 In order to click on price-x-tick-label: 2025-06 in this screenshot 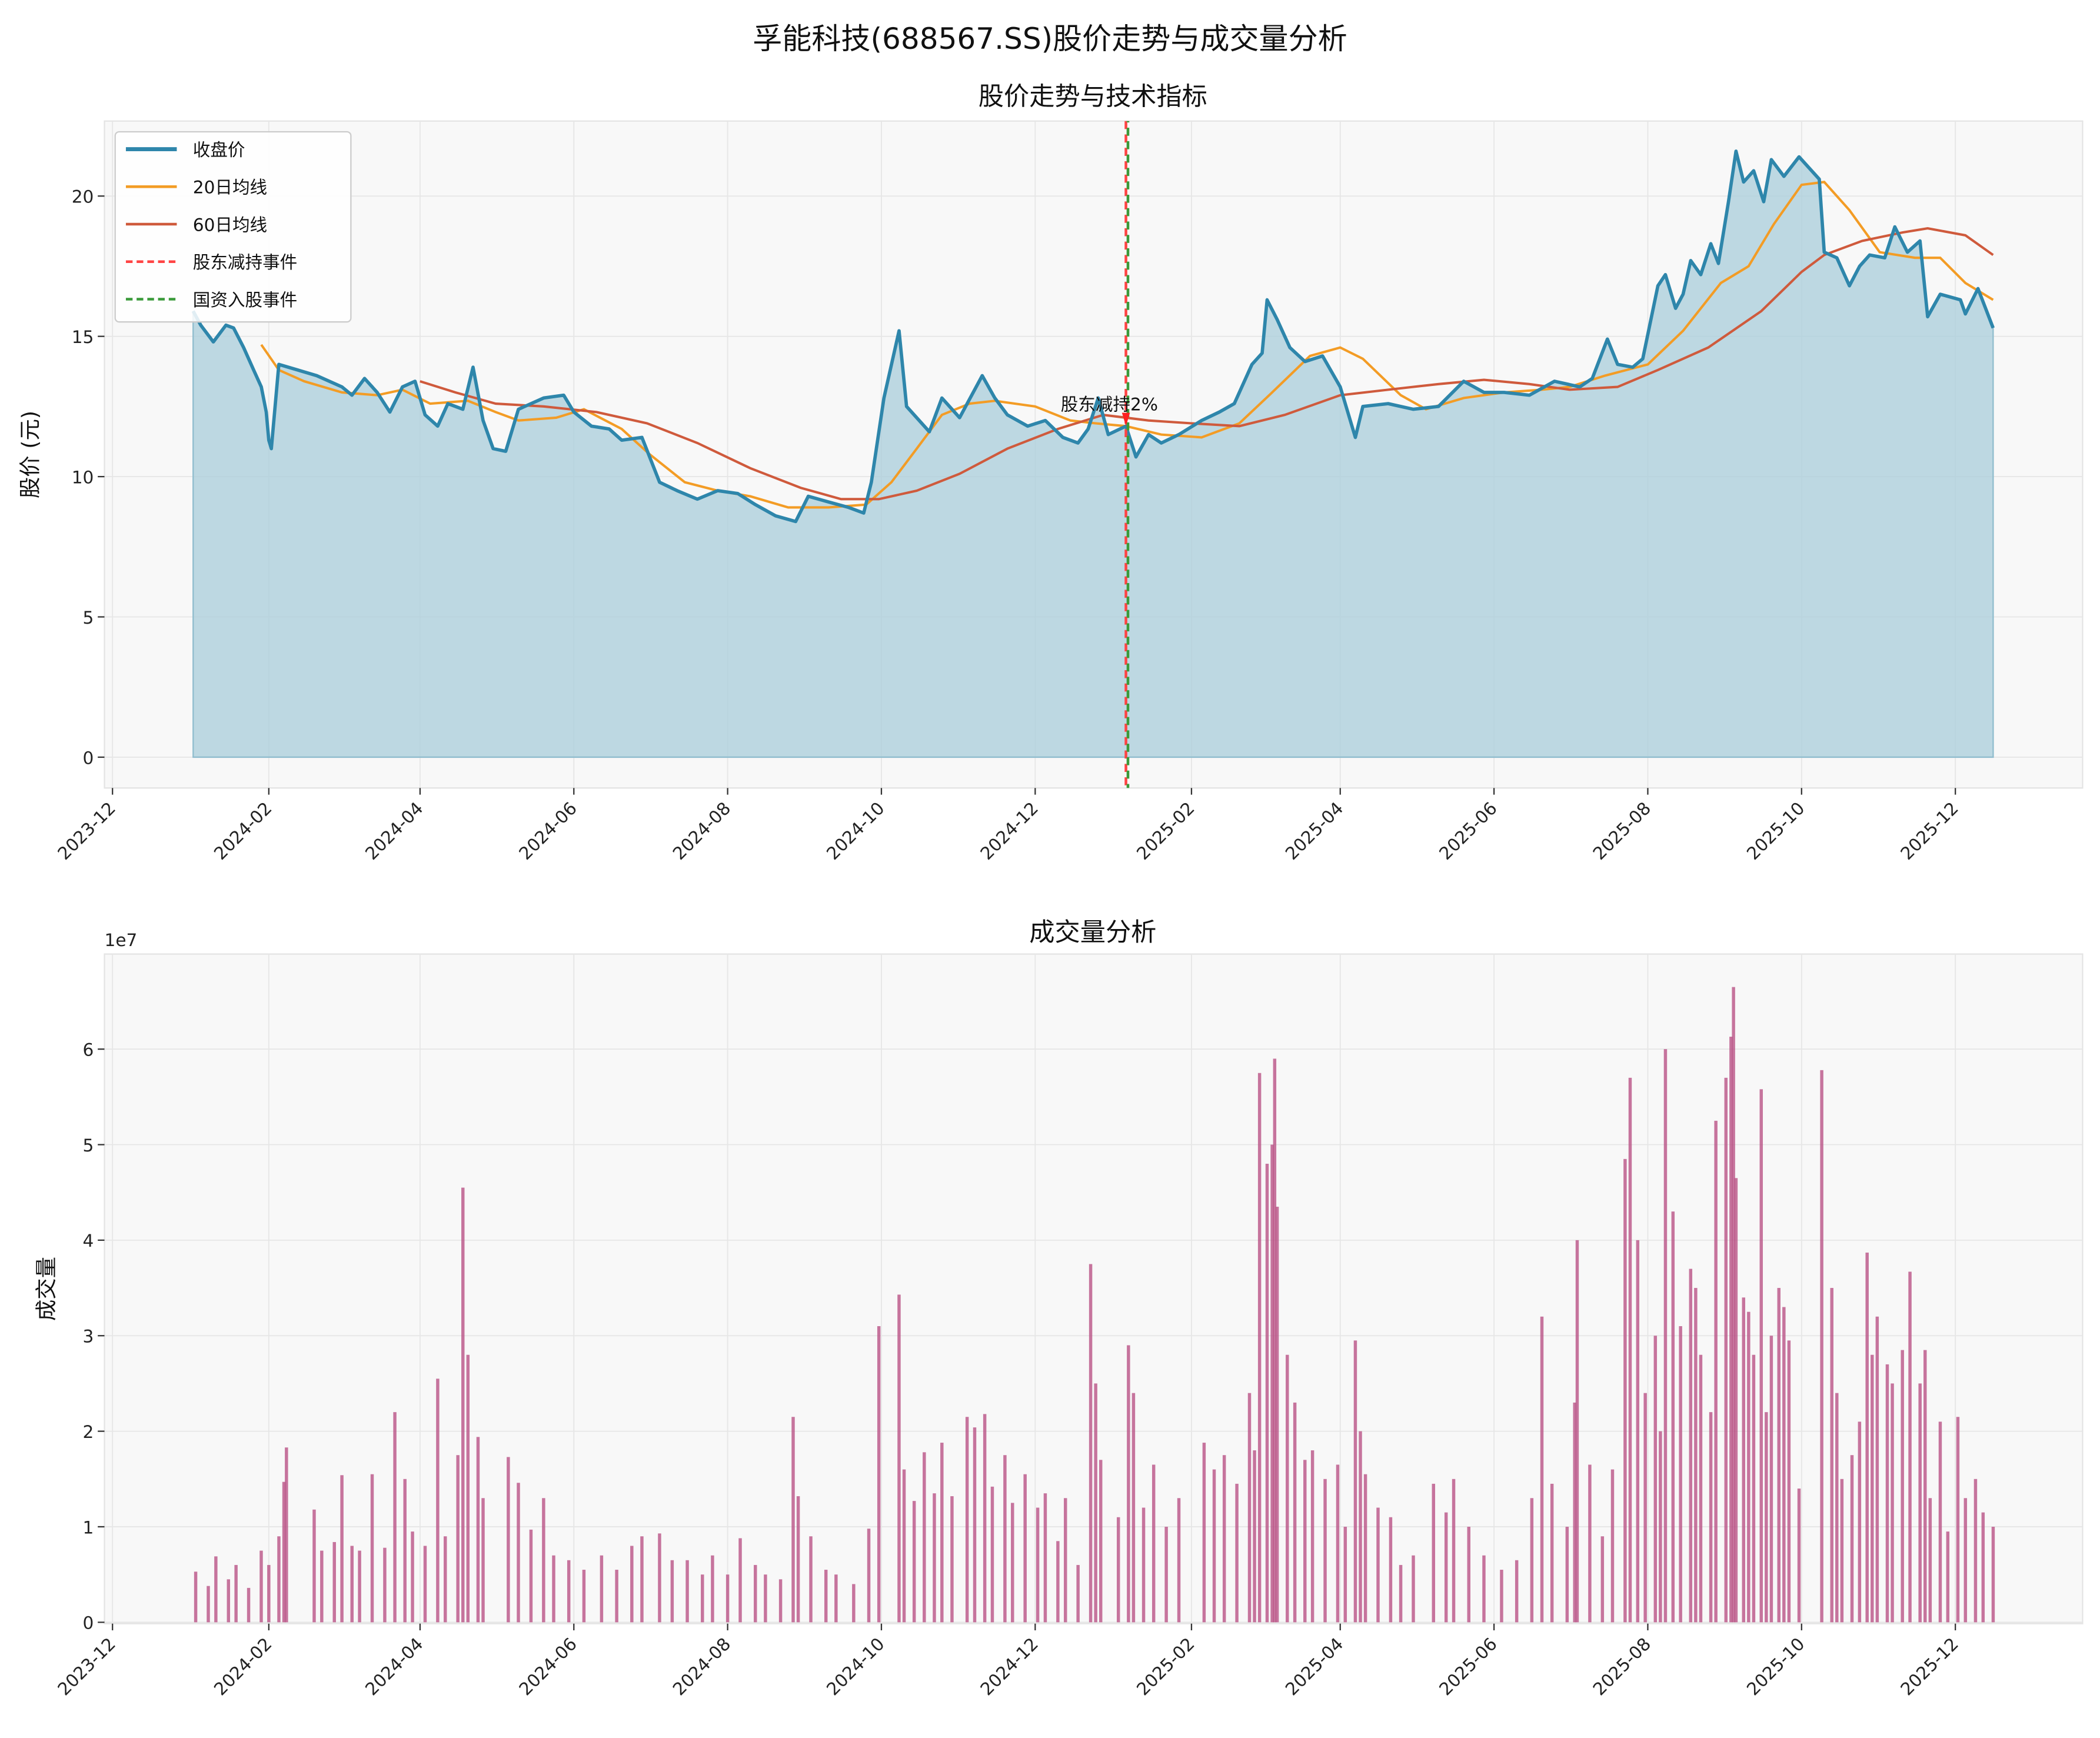, I will do `click(1467, 831)`.